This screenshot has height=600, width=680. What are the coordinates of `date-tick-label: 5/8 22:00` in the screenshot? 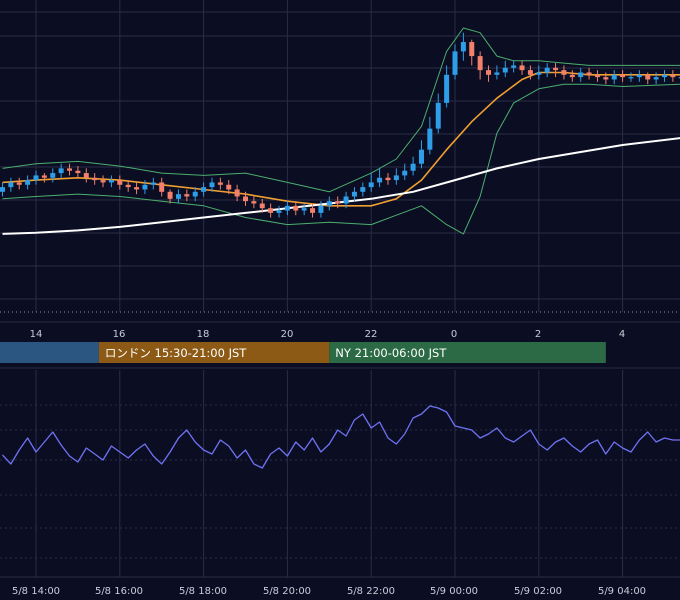 It's located at (371, 591).